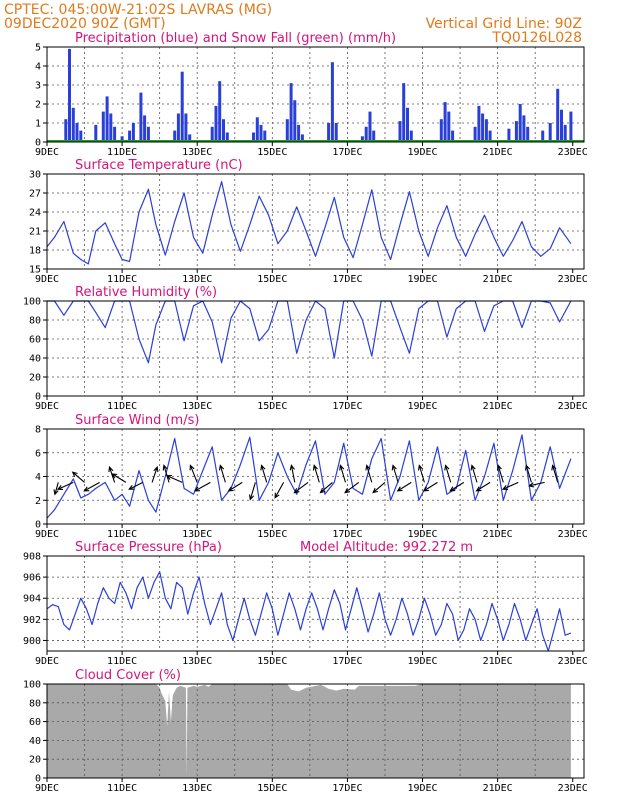 The height and width of the screenshot is (800, 618). What do you see at coordinates (38, 525) in the screenshot?
I see `wind-ytick-label-0: 0` at bounding box center [38, 525].